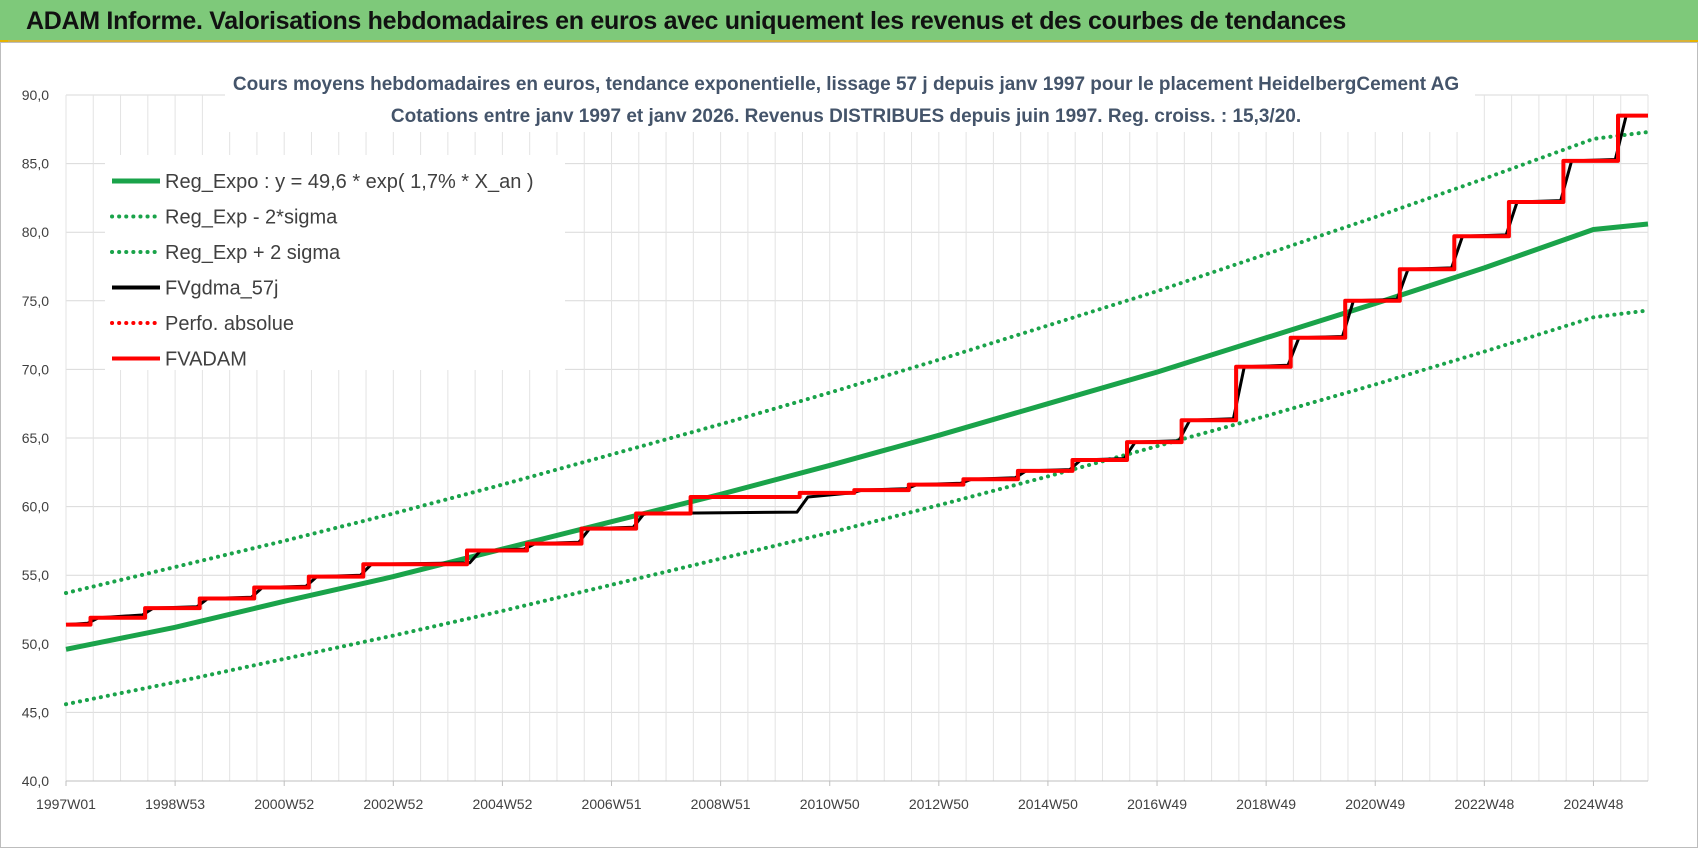 The height and width of the screenshot is (848, 1698). I want to click on x-tick-label: 2022W48, so click(1484, 804).